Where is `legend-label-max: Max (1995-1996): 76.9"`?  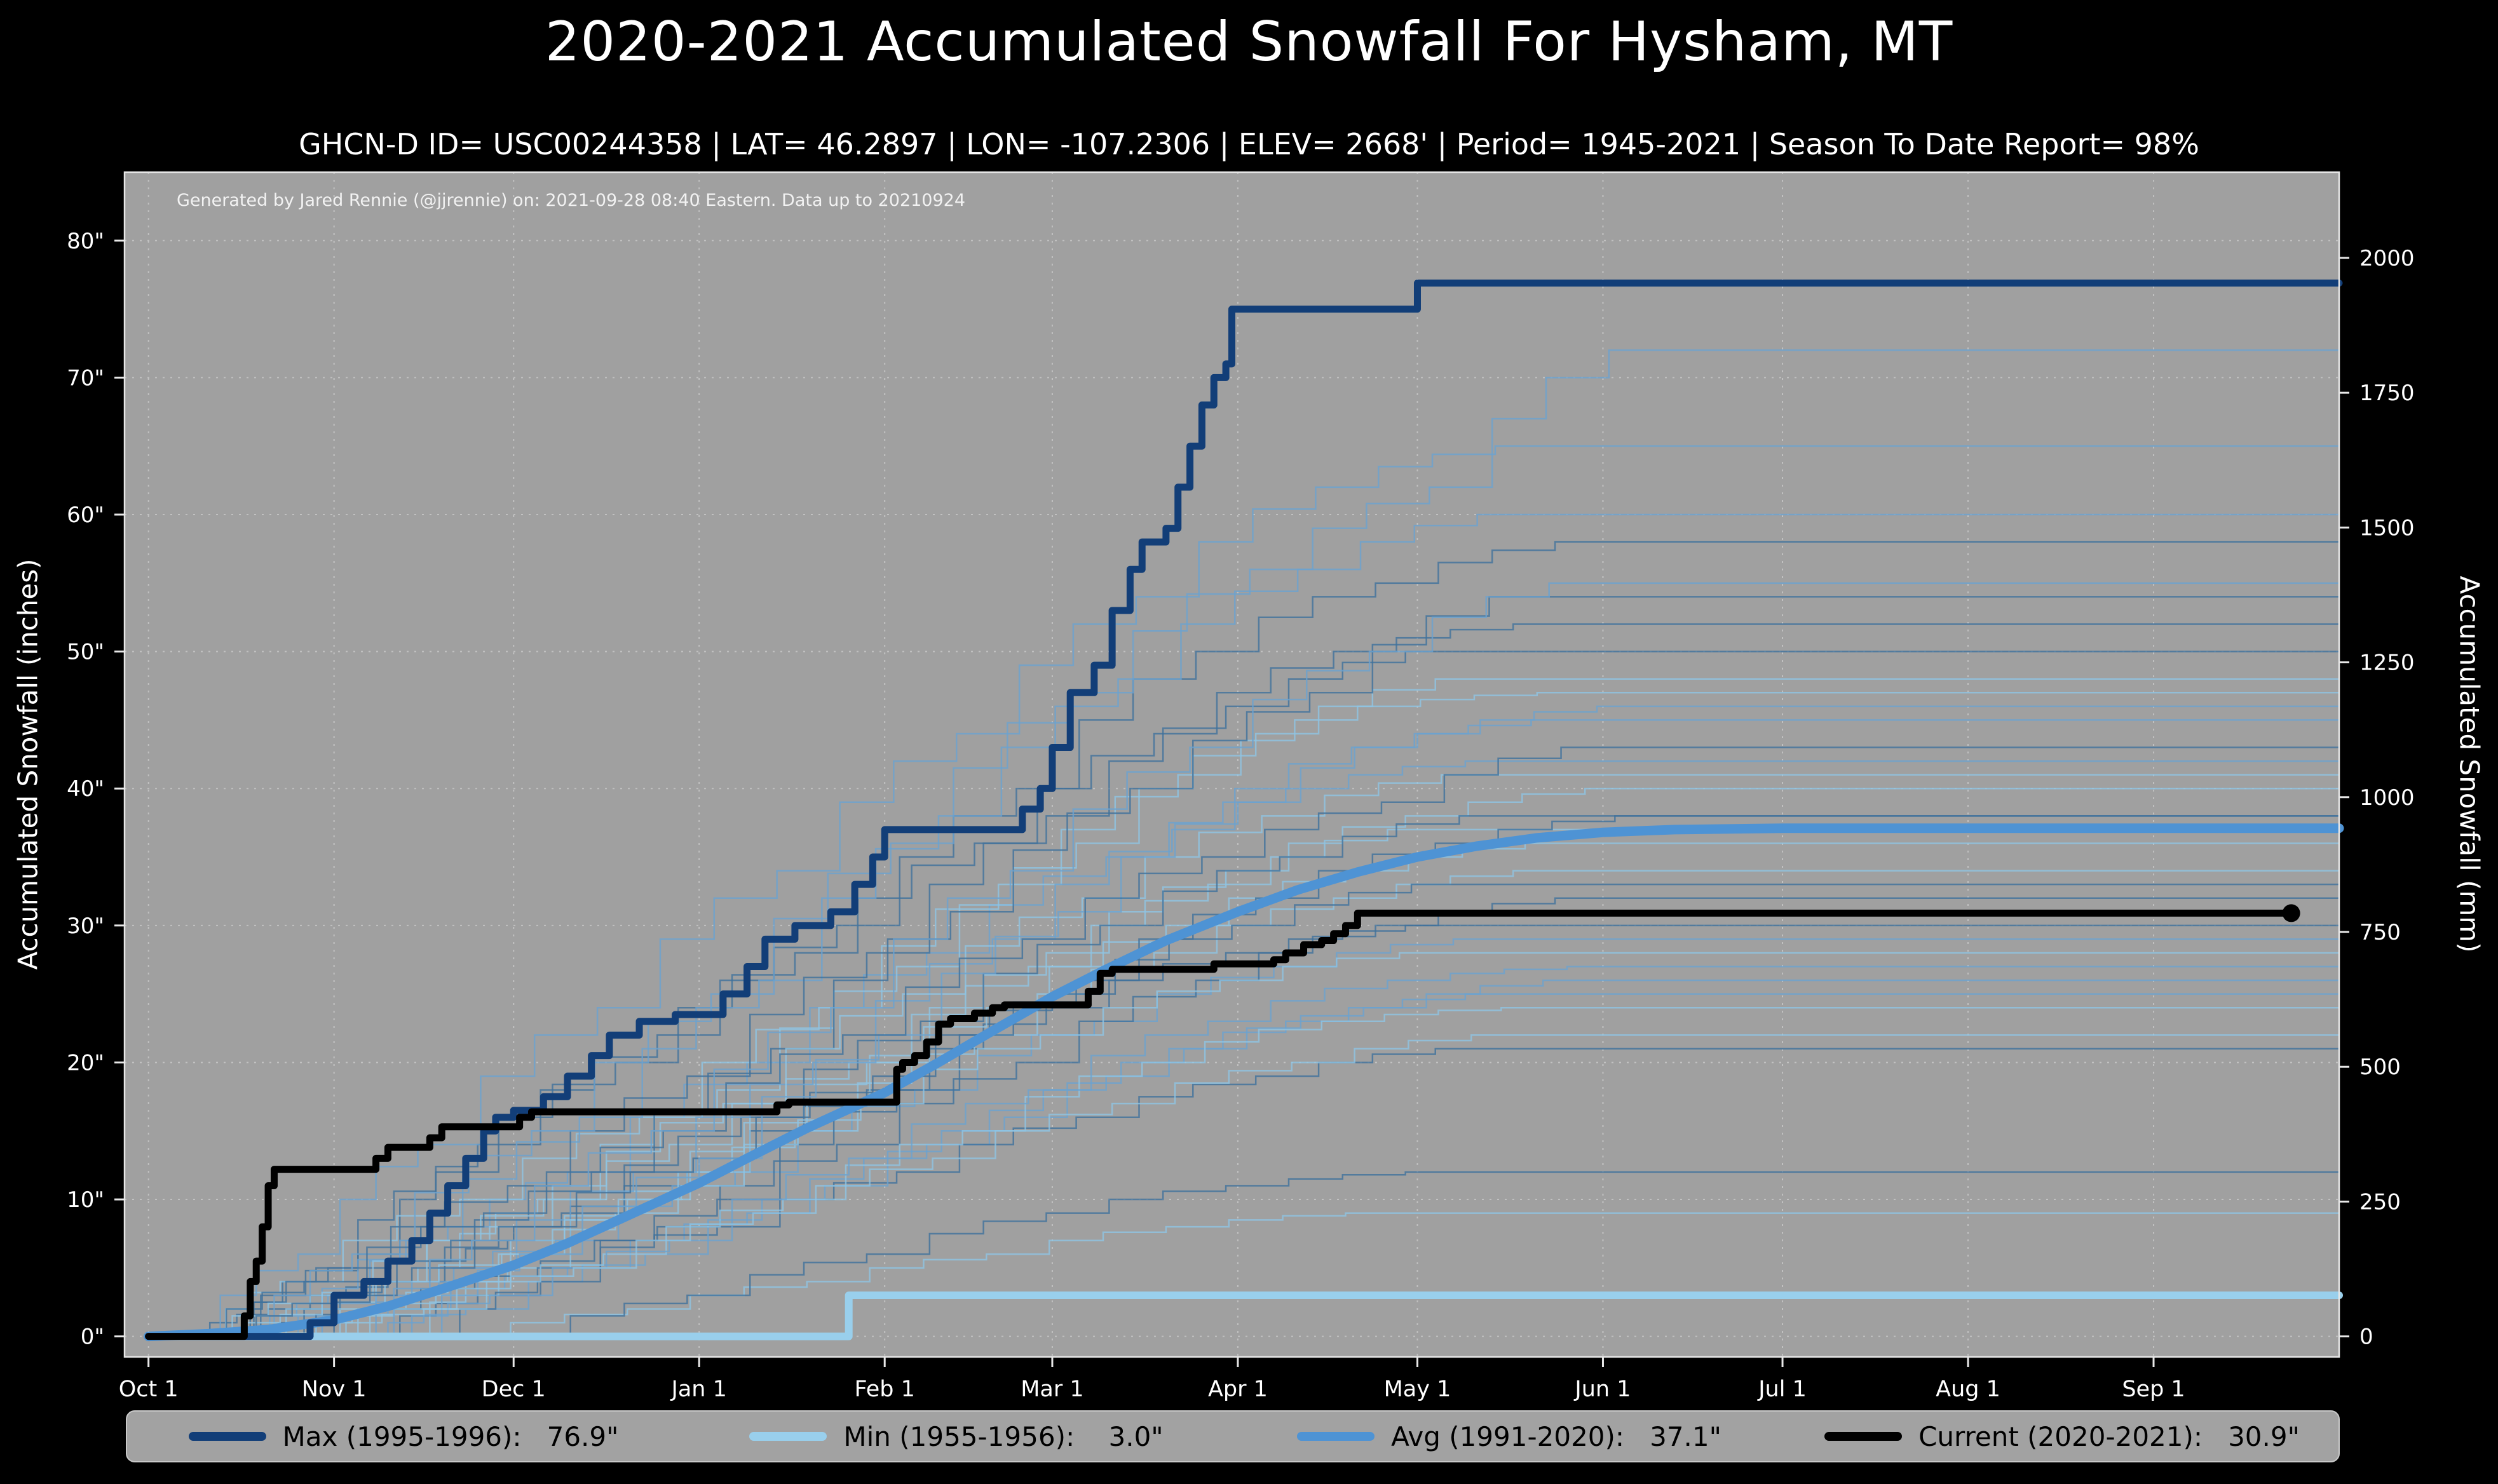
legend-label-max: Max (1995-1996): 76.9" is located at coordinates (450, 1436).